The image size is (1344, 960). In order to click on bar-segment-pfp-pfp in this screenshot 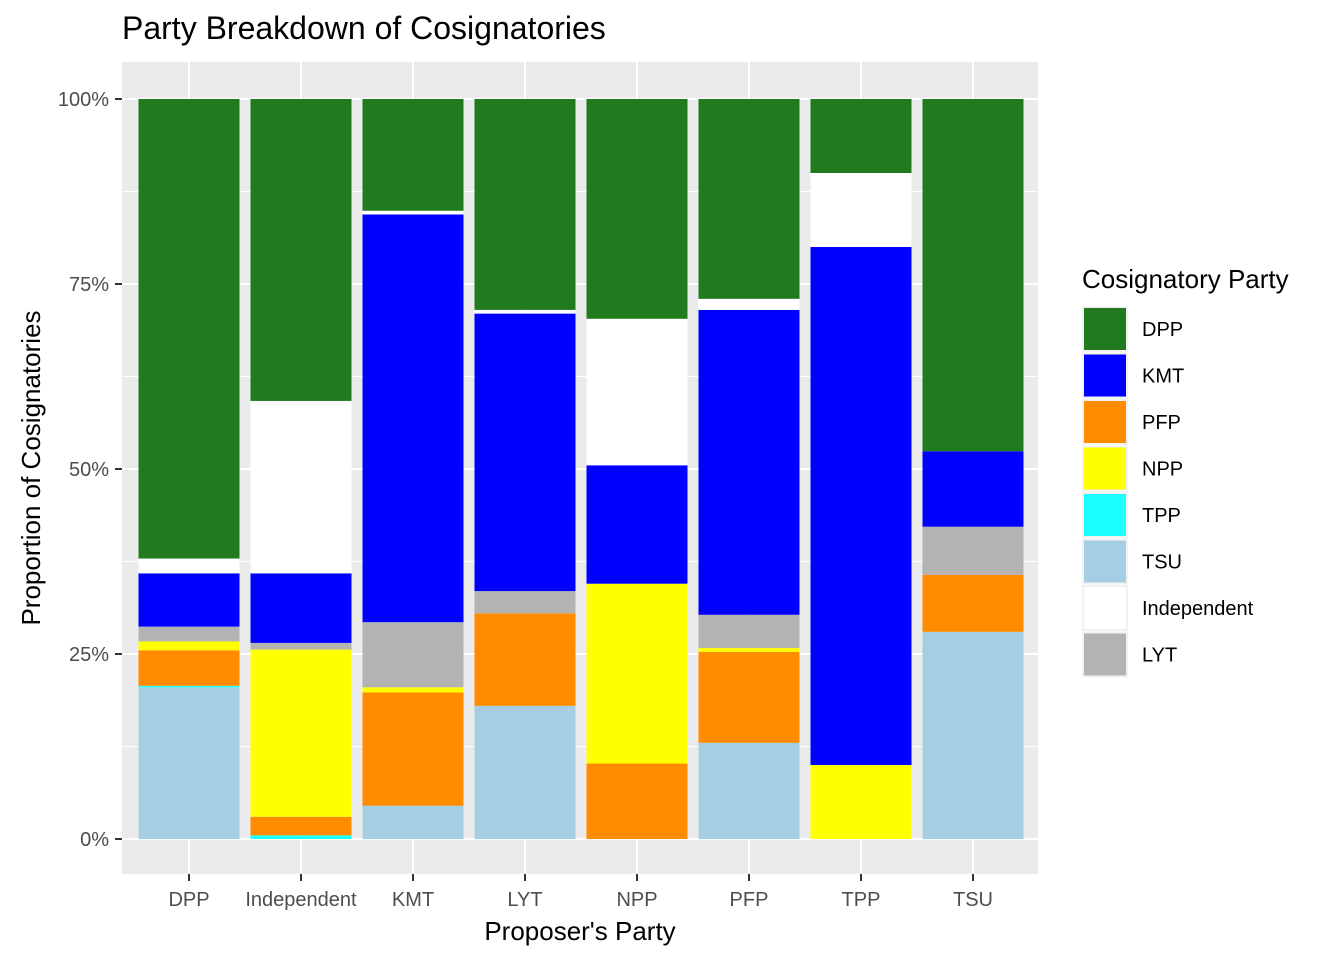, I will do `click(749, 697)`.